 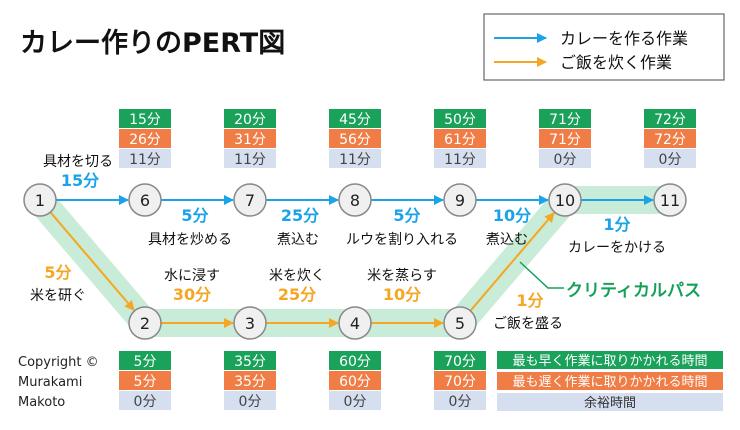 I want to click on node-8-slack-box, so click(x=355, y=158).